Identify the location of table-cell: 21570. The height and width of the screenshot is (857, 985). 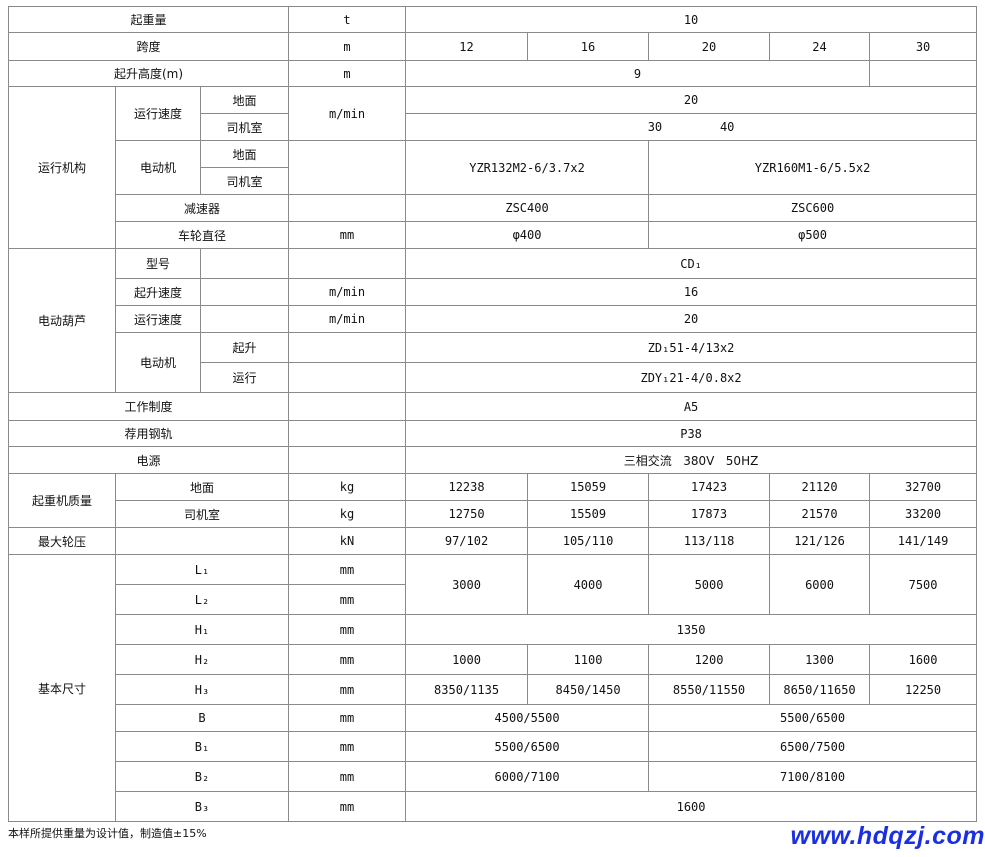
(820, 514).